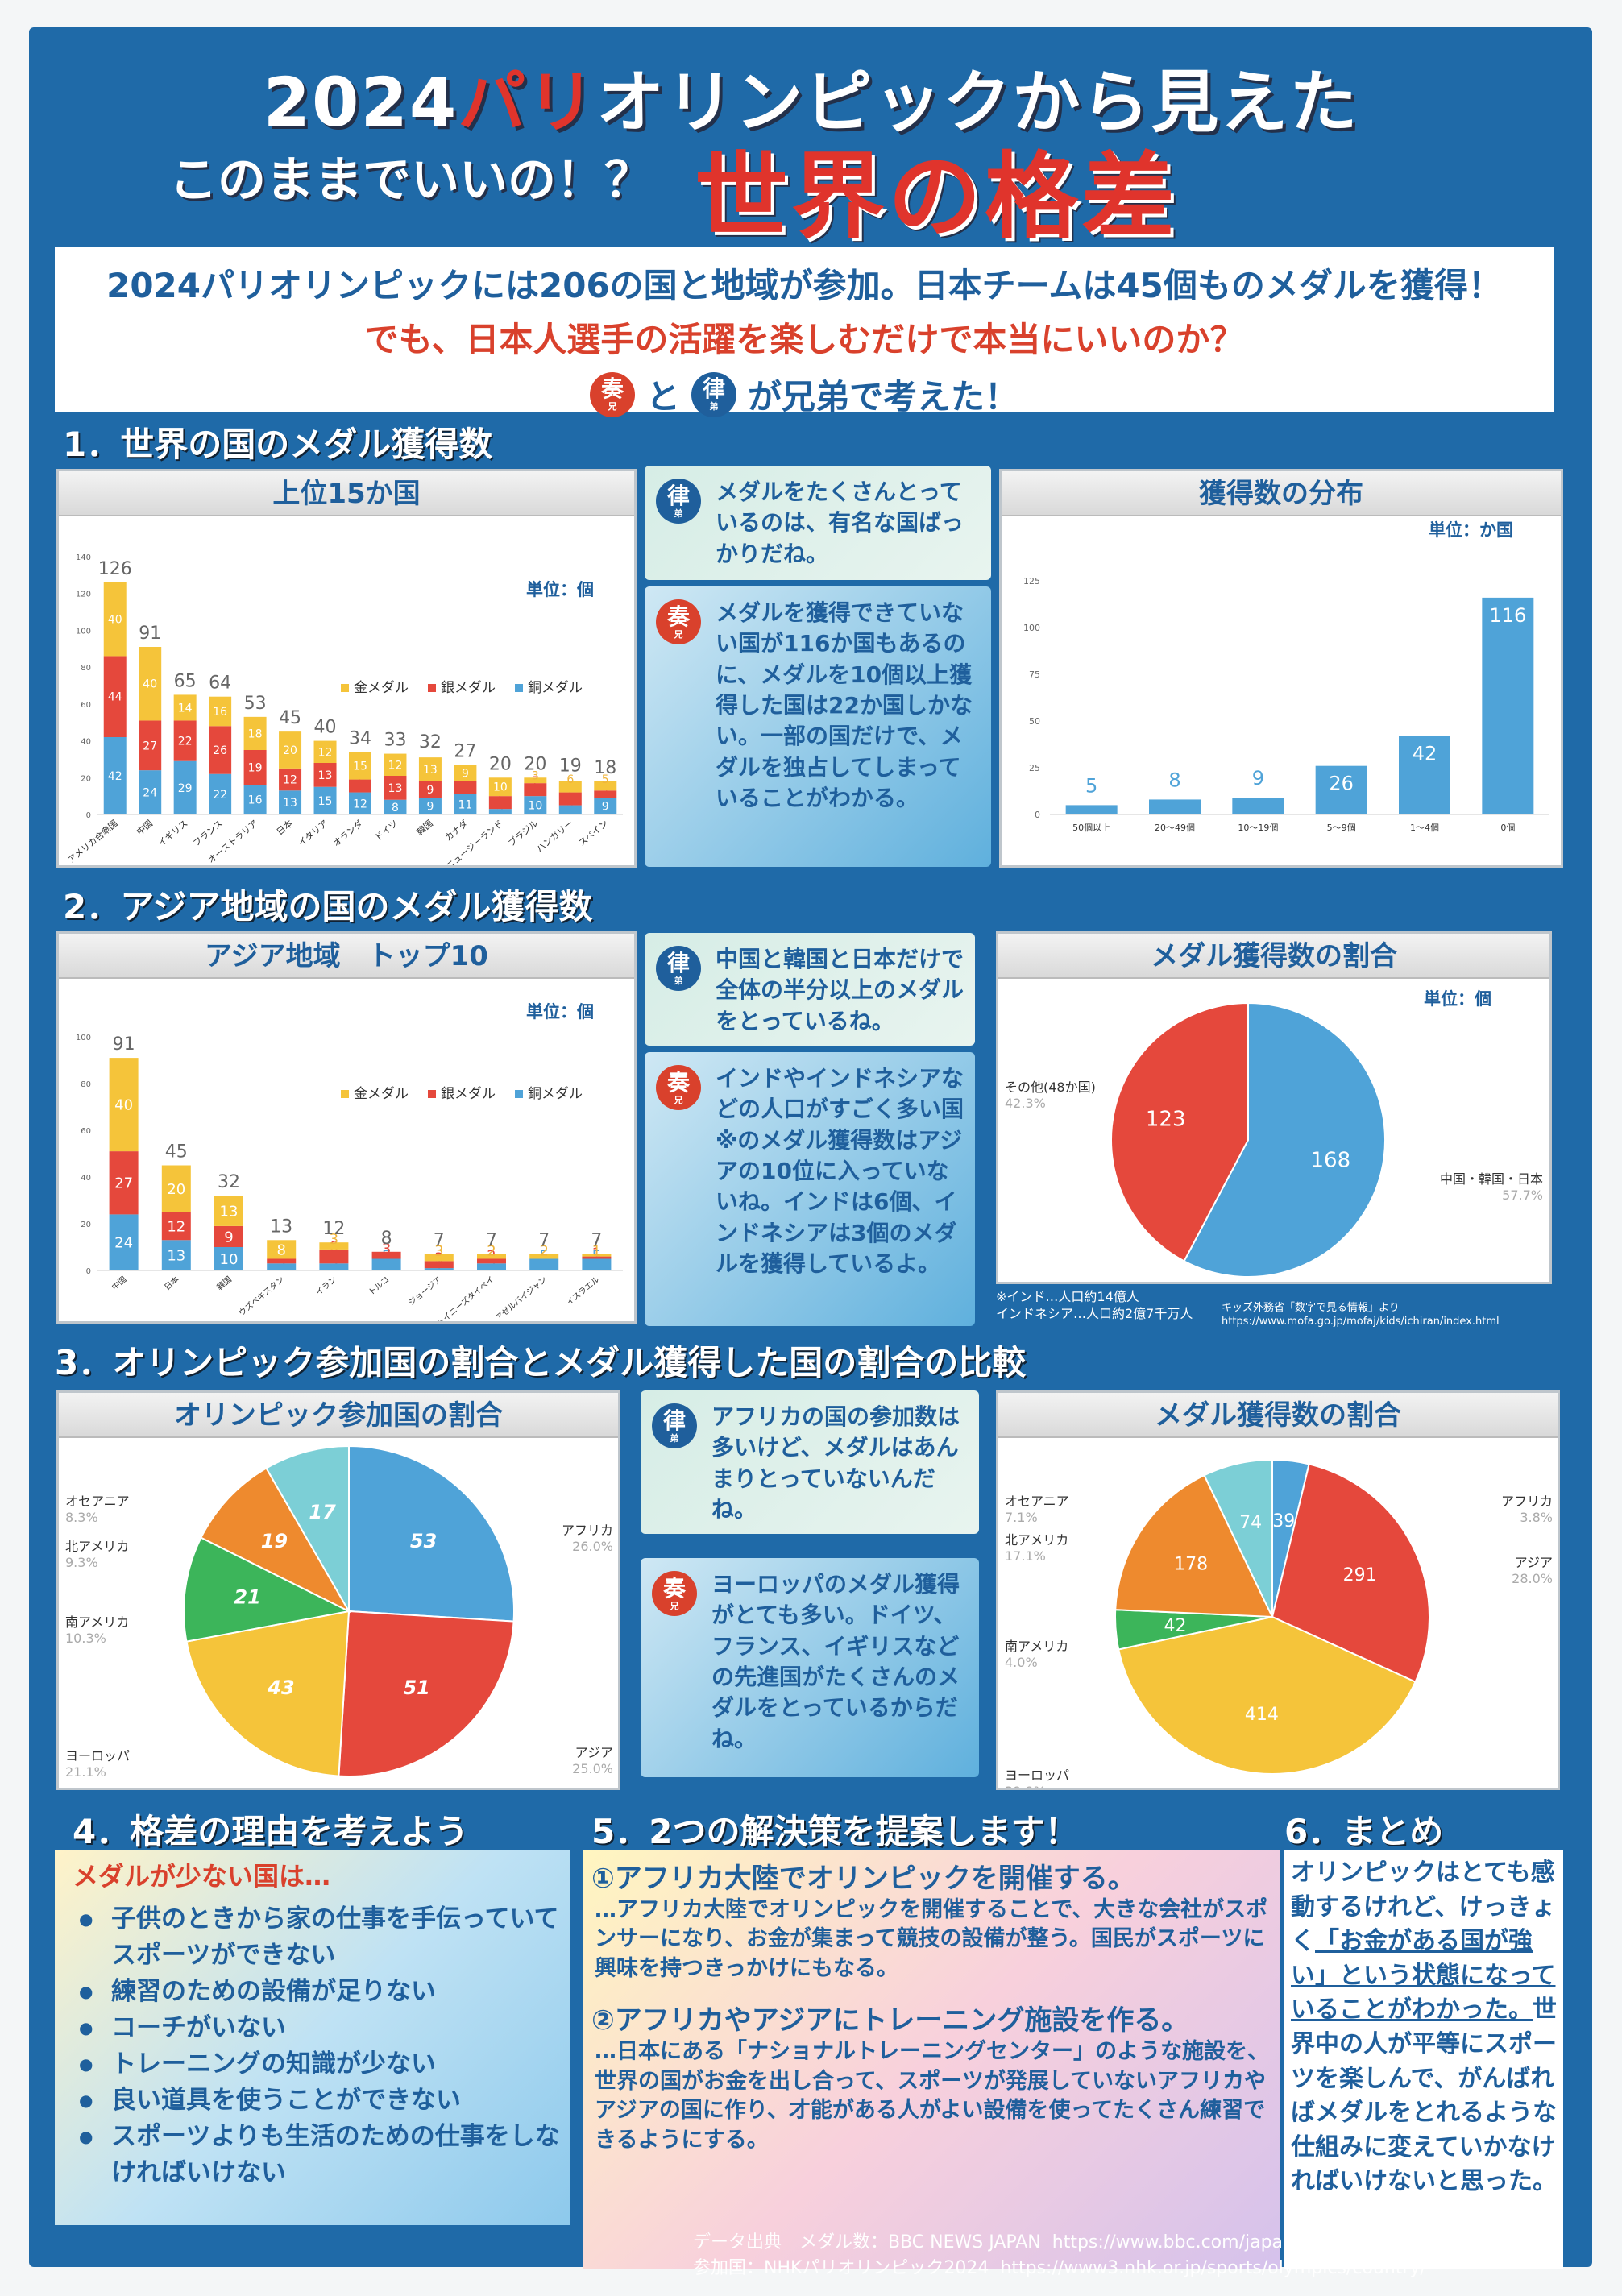 The image size is (1622, 2296). I want to click on slice-percent: 10.3%, so click(85, 1638).